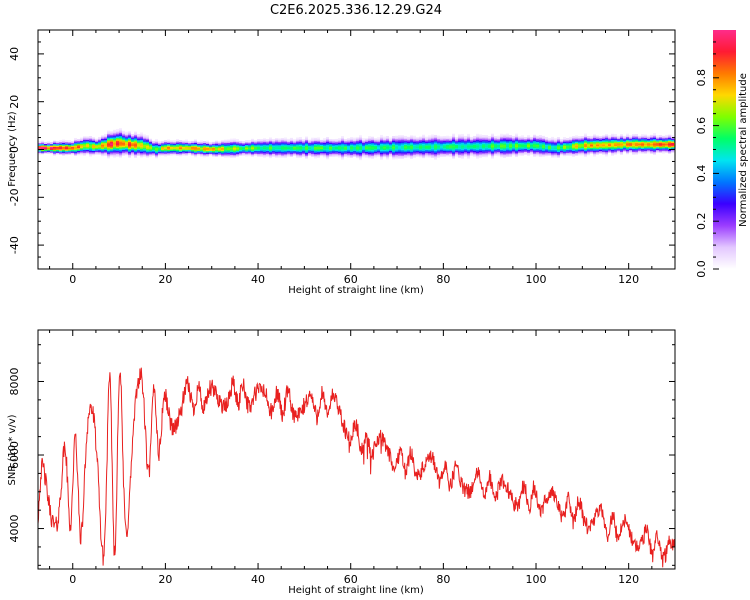 This screenshot has height=600, width=750. What do you see at coordinates (351, 579) in the screenshot?
I see `snr-x-tick-label: 60` at bounding box center [351, 579].